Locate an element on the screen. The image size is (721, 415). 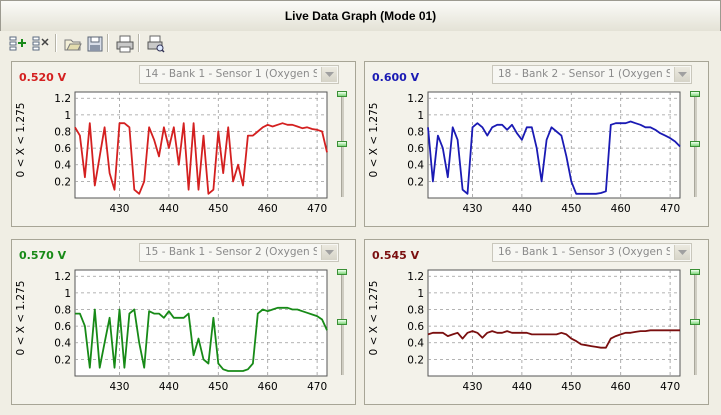
save-icon is located at coordinates (95, 44).